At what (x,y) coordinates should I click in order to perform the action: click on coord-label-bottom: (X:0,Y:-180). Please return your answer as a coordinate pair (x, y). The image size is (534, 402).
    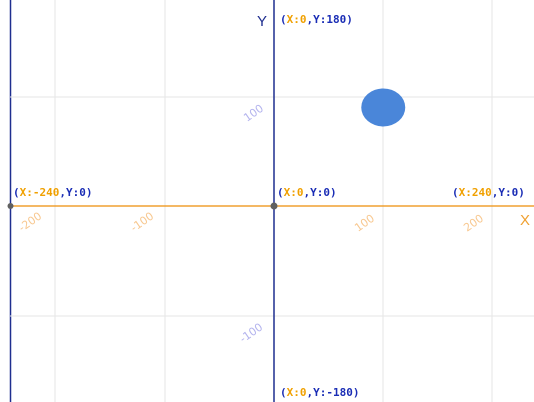
    Looking at the image, I should click on (320, 392).